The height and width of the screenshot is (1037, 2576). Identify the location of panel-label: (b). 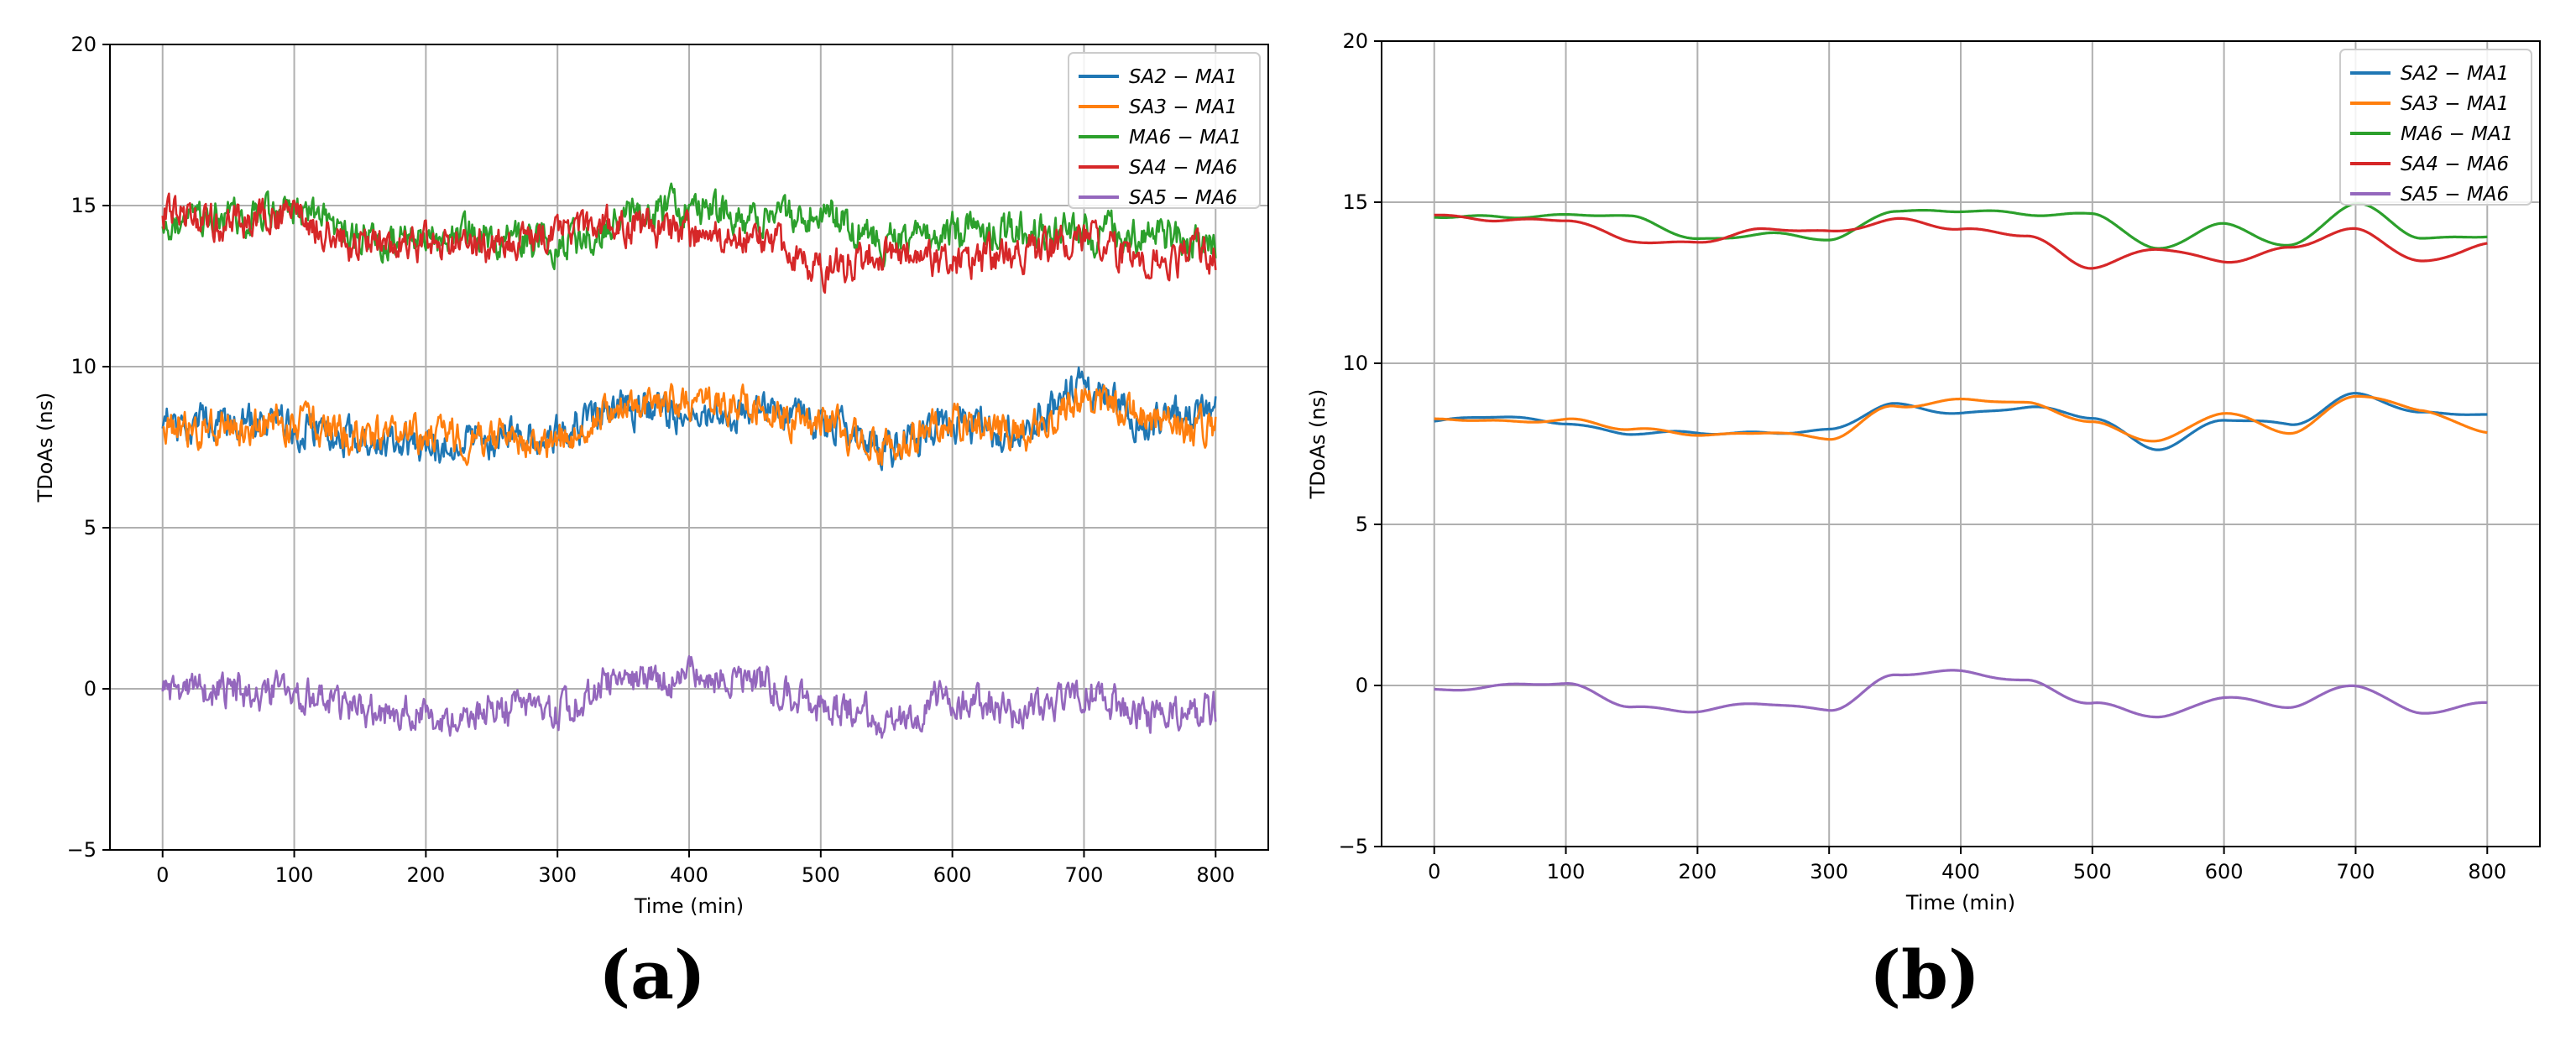
(1924, 974).